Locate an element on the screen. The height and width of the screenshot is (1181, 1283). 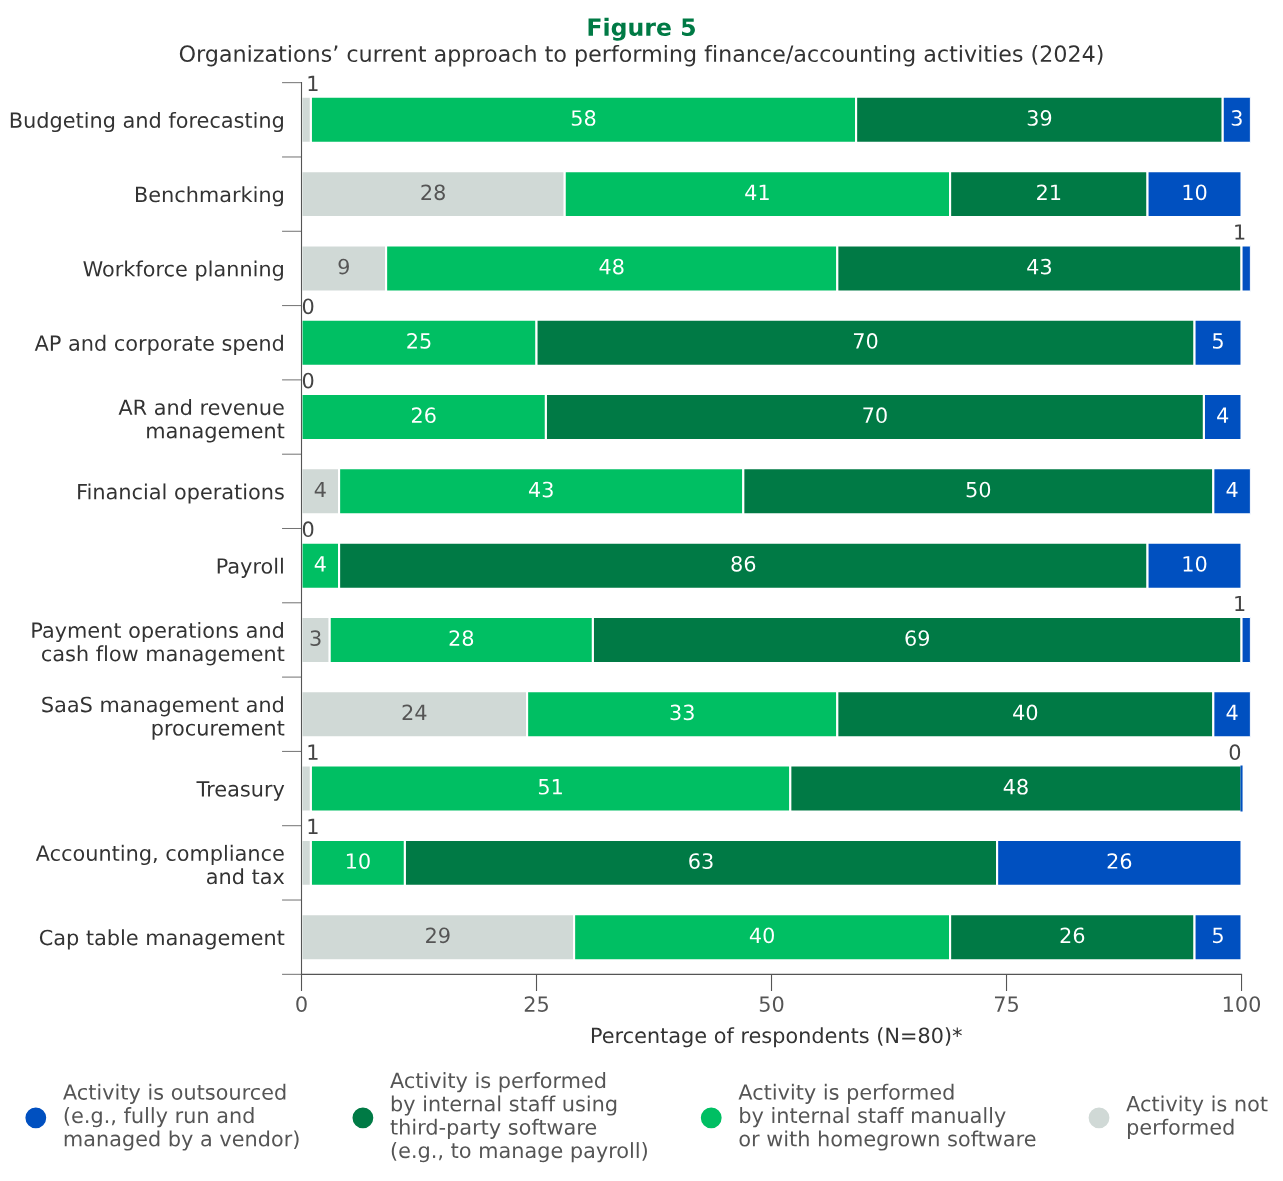
y-tick-label: Financial operations is located at coordinates (181, 493).